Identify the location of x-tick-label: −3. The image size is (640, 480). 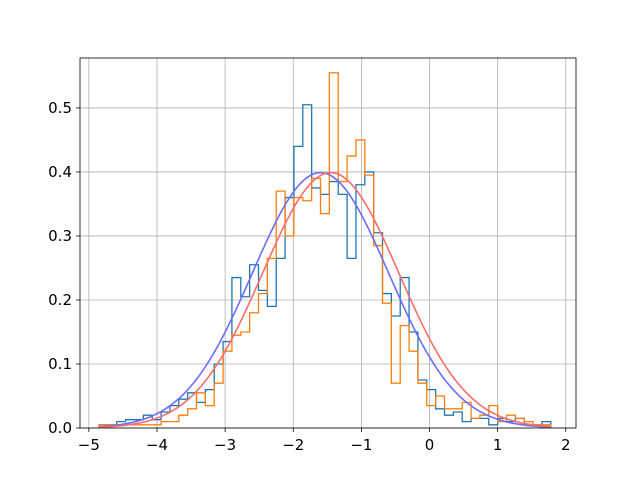
(225, 445).